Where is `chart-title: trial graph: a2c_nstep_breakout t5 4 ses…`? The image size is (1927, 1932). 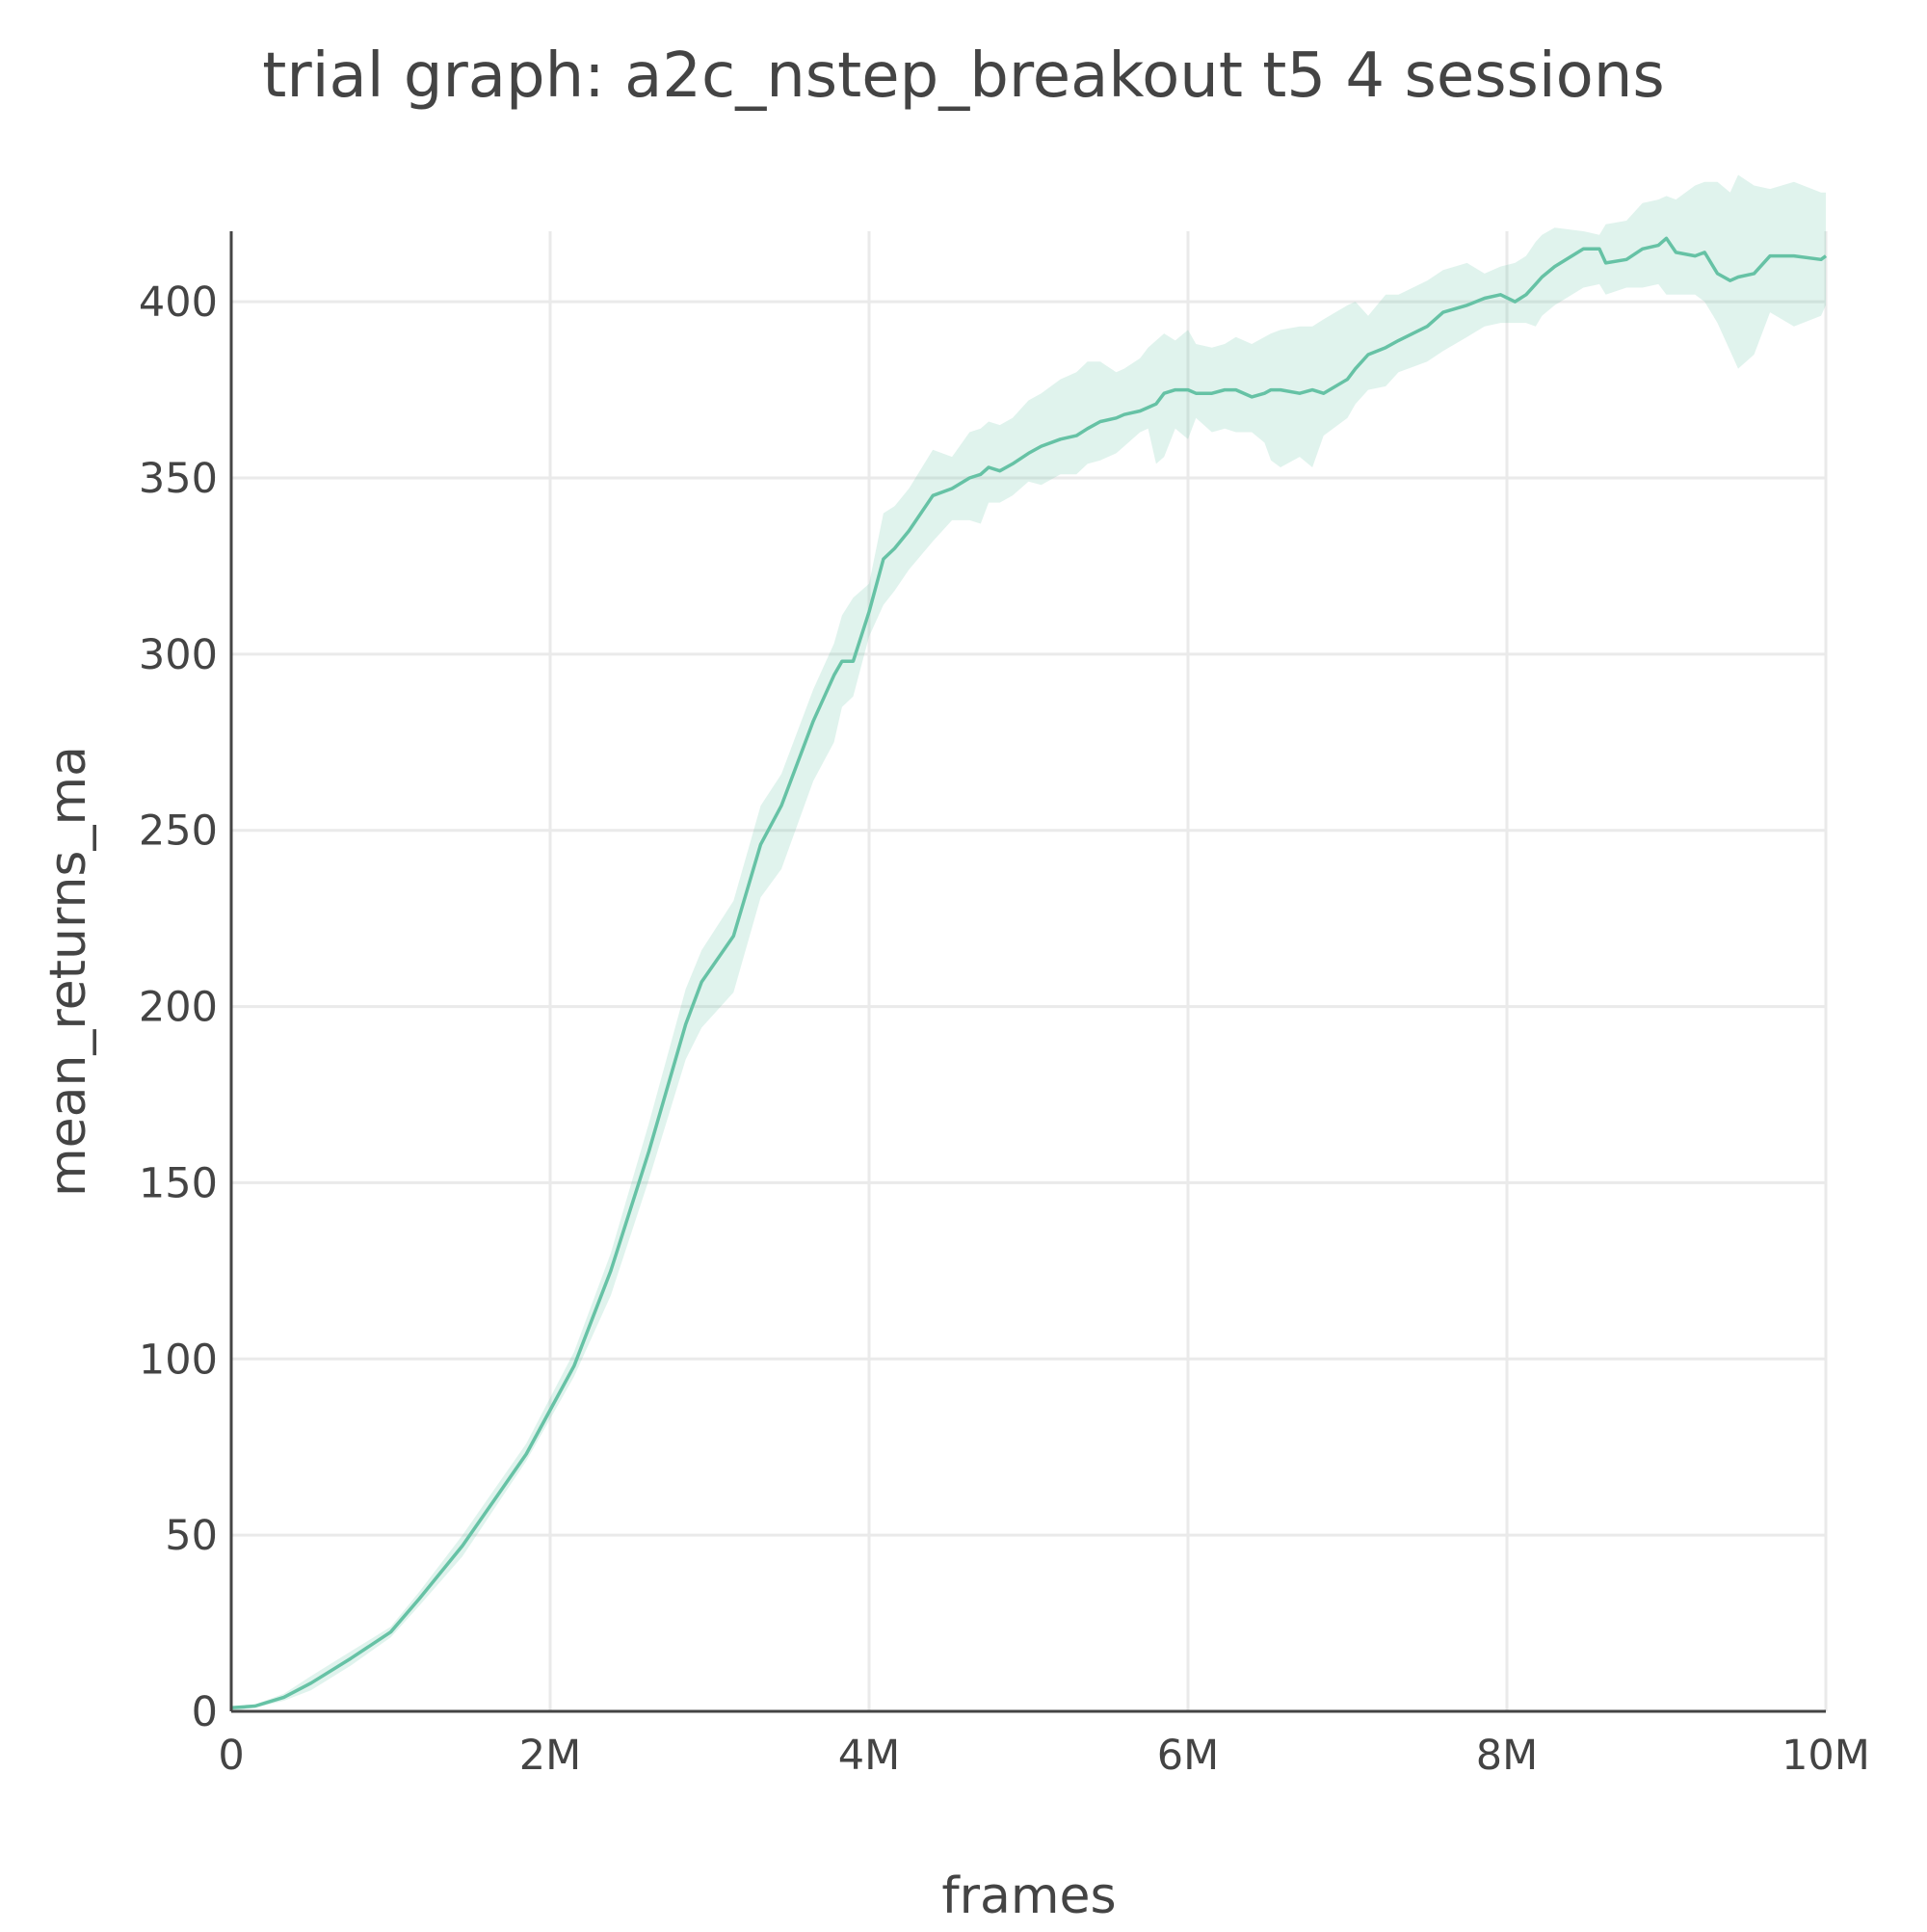 chart-title: trial graph: a2c_nstep_breakout t5 4 ses… is located at coordinates (963, 76).